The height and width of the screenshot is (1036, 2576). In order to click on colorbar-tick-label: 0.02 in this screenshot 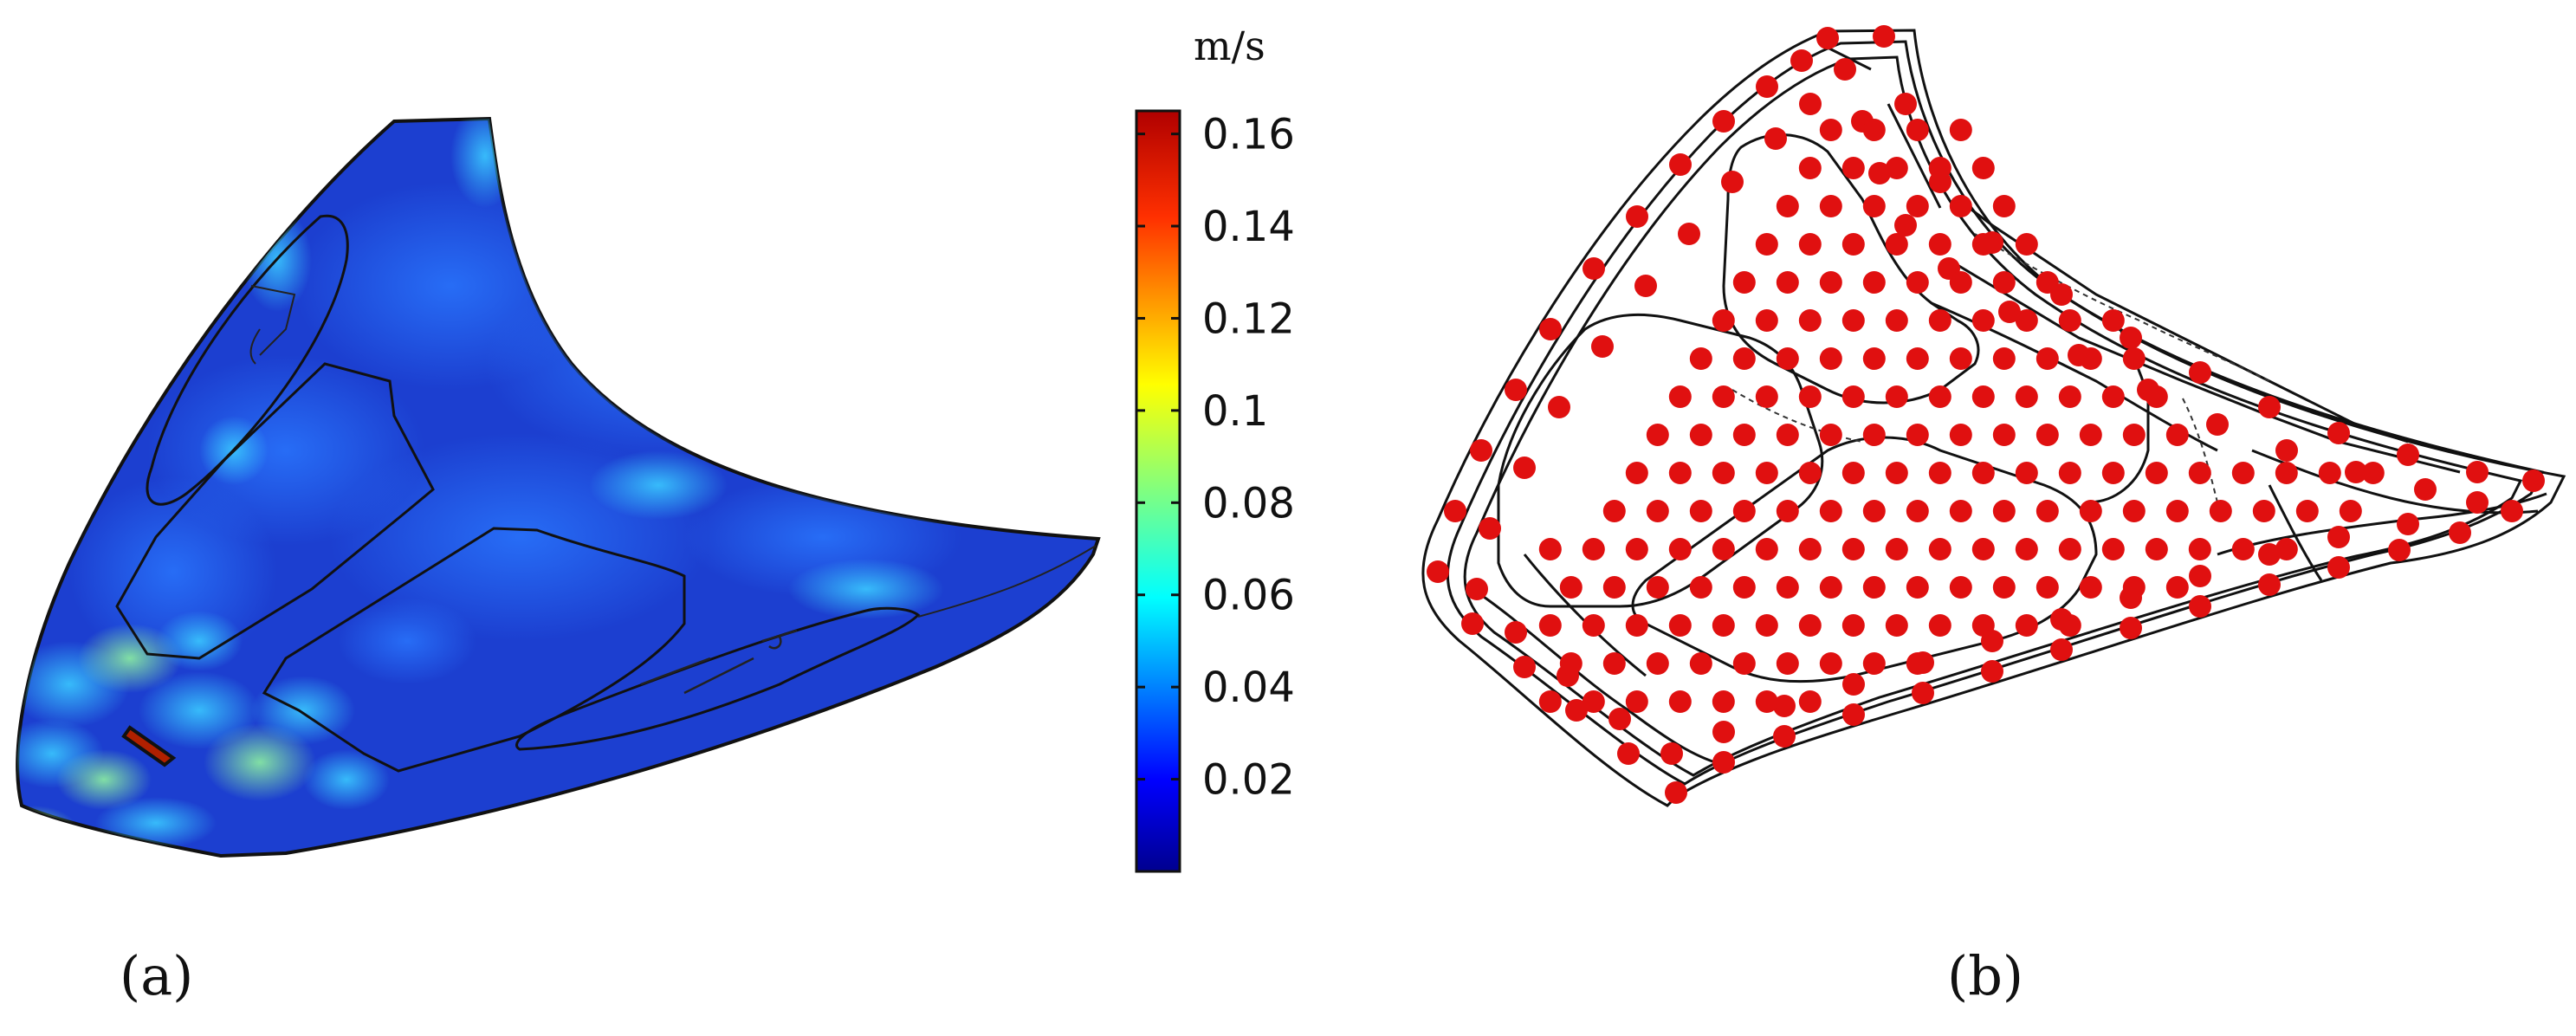, I will do `click(1248, 780)`.